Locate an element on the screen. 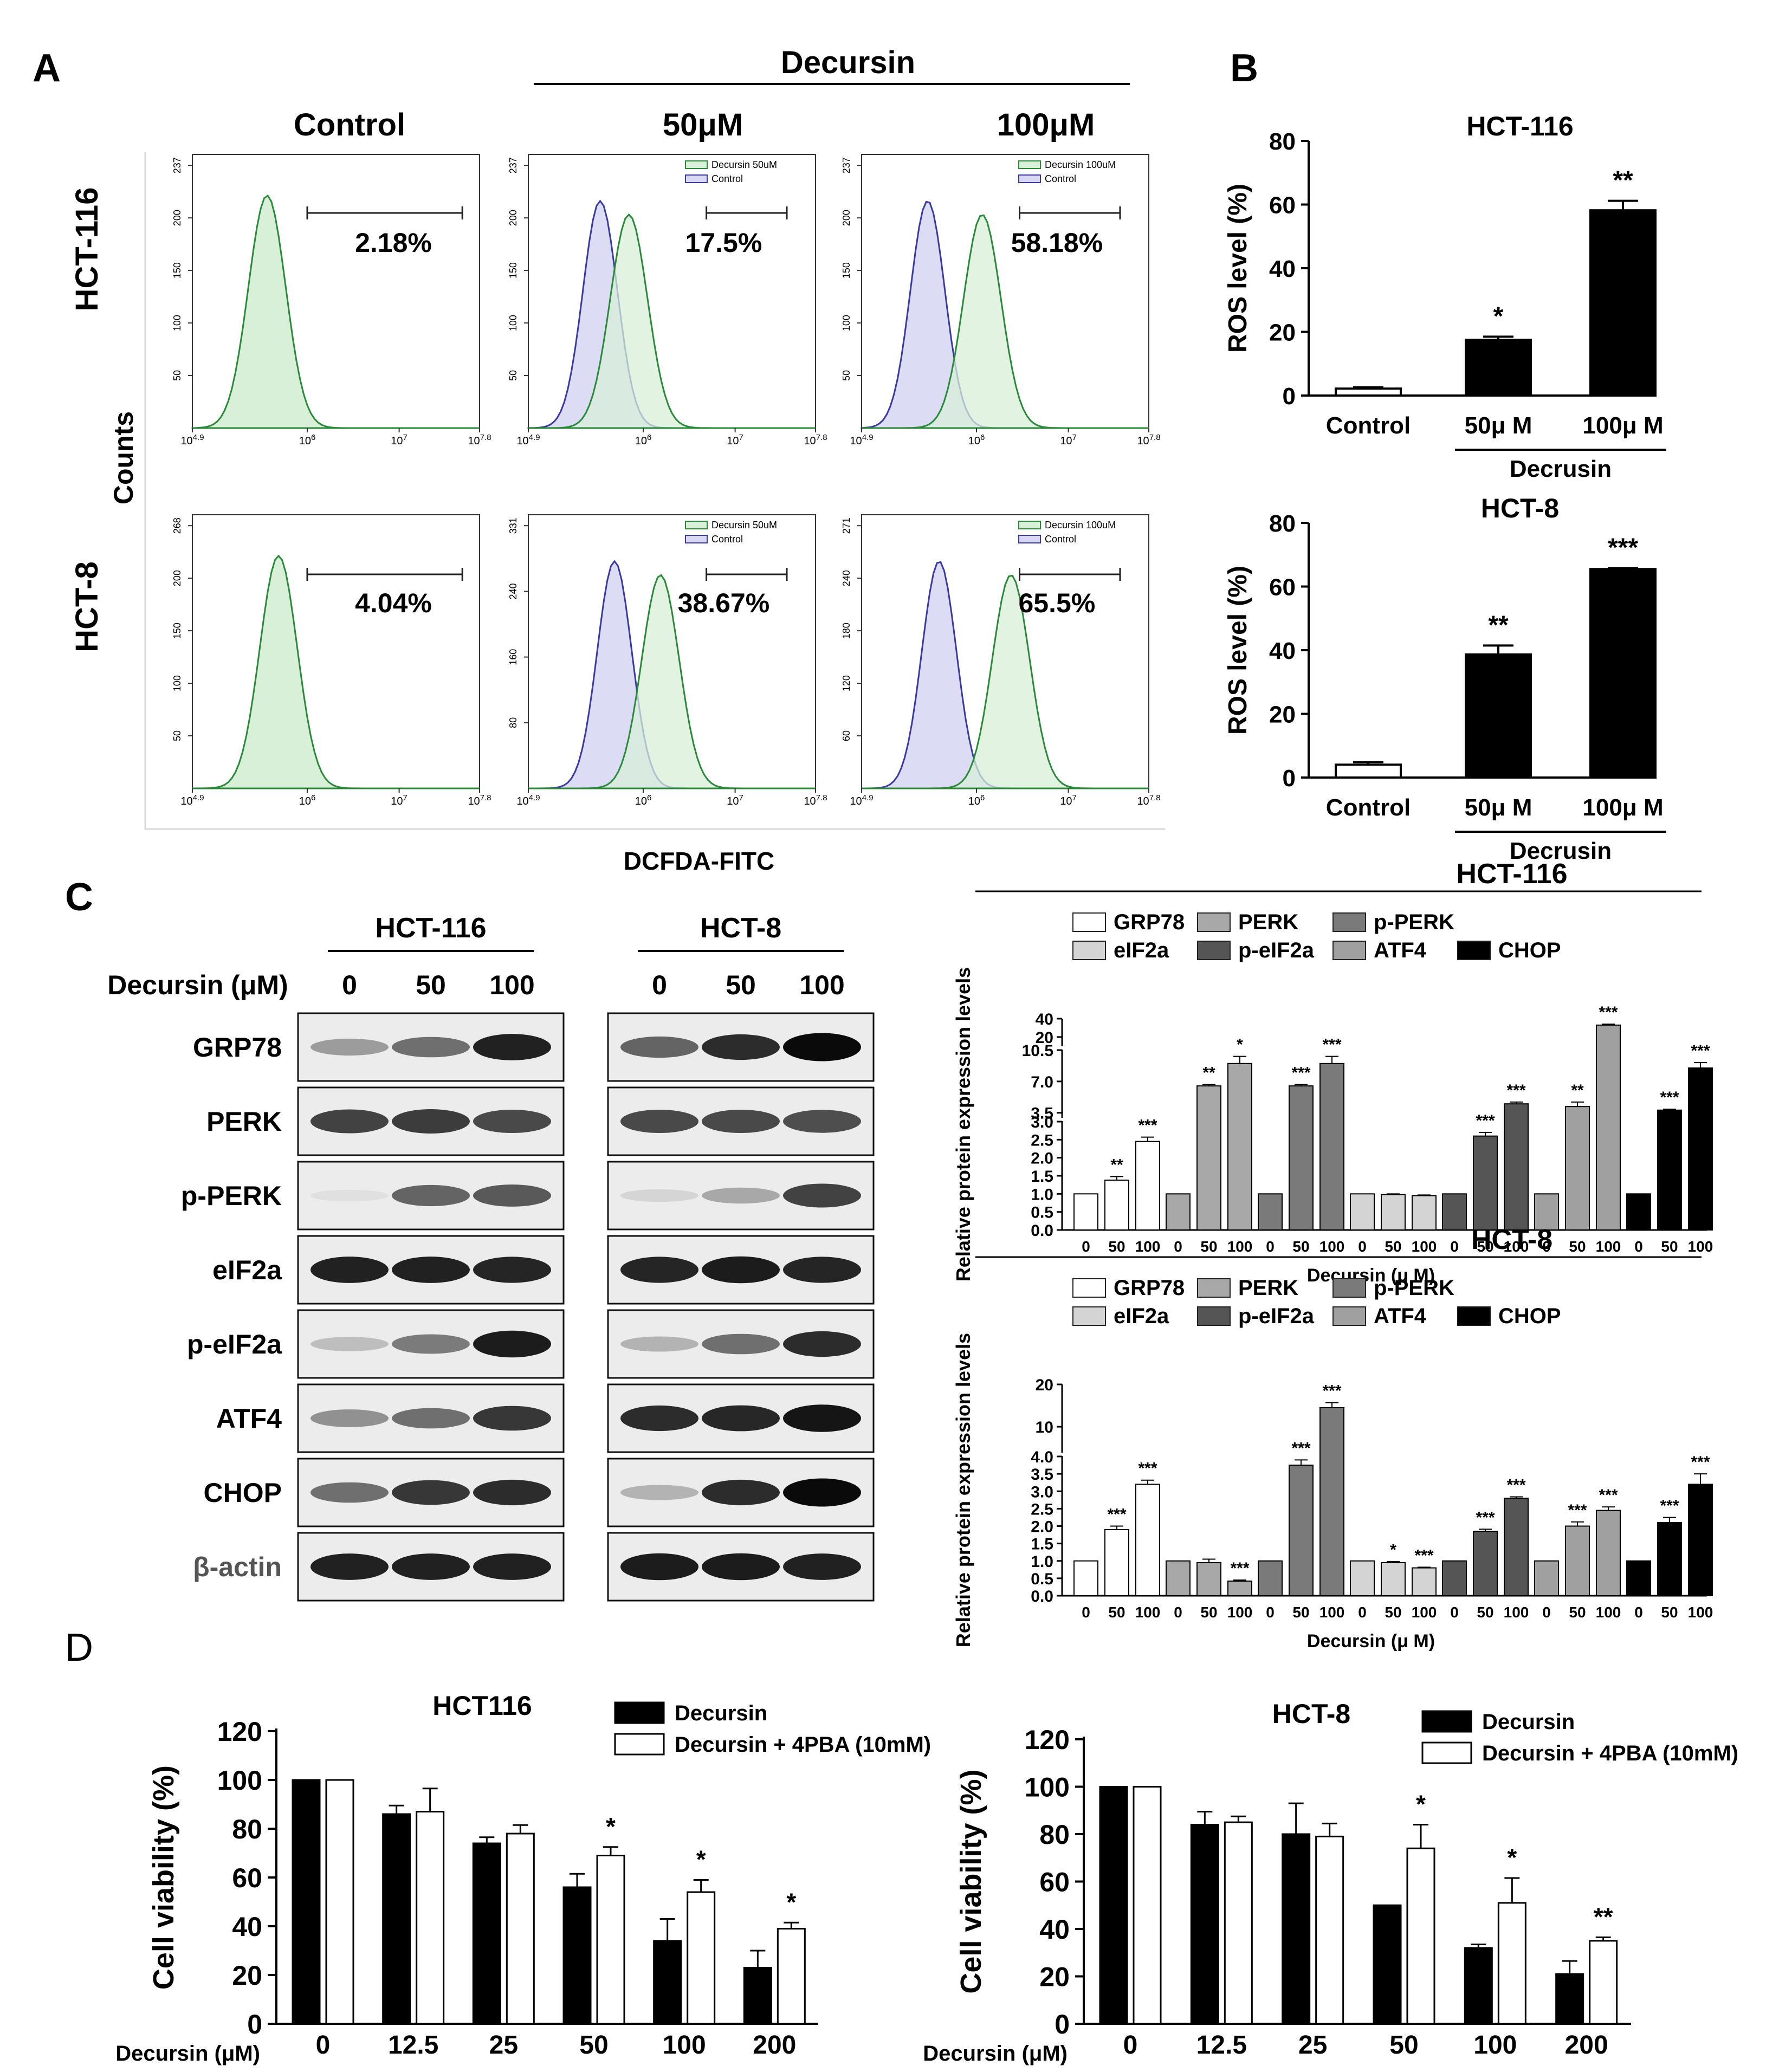 This screenshot has width=1766, height=2072. y-axis-label: Relative protein expression levels is located at coordinates (963, 1124).